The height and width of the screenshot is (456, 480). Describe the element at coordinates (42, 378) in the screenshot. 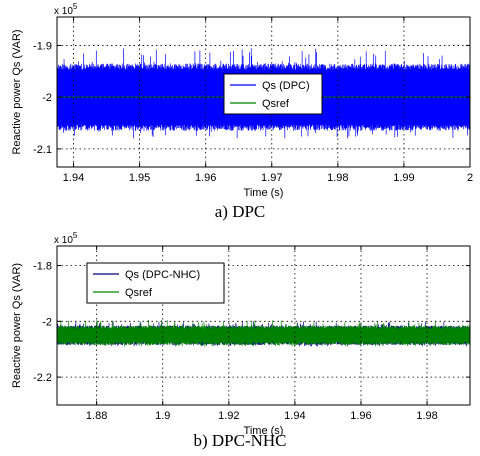

I see `y-tick-label: -2.2` at that location.